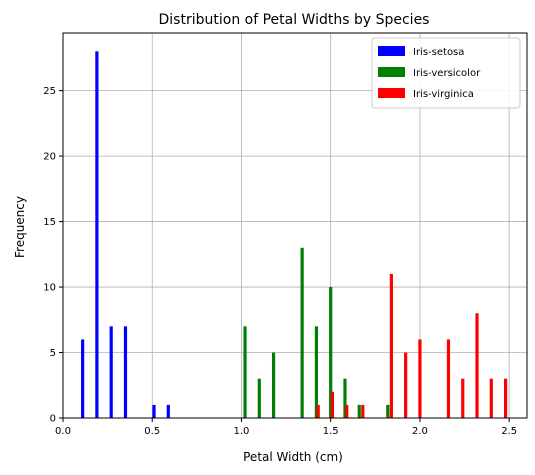 This screenshot has height=475, width=535. I want to click on x-tick-label: 0.0, so click(63, 431).